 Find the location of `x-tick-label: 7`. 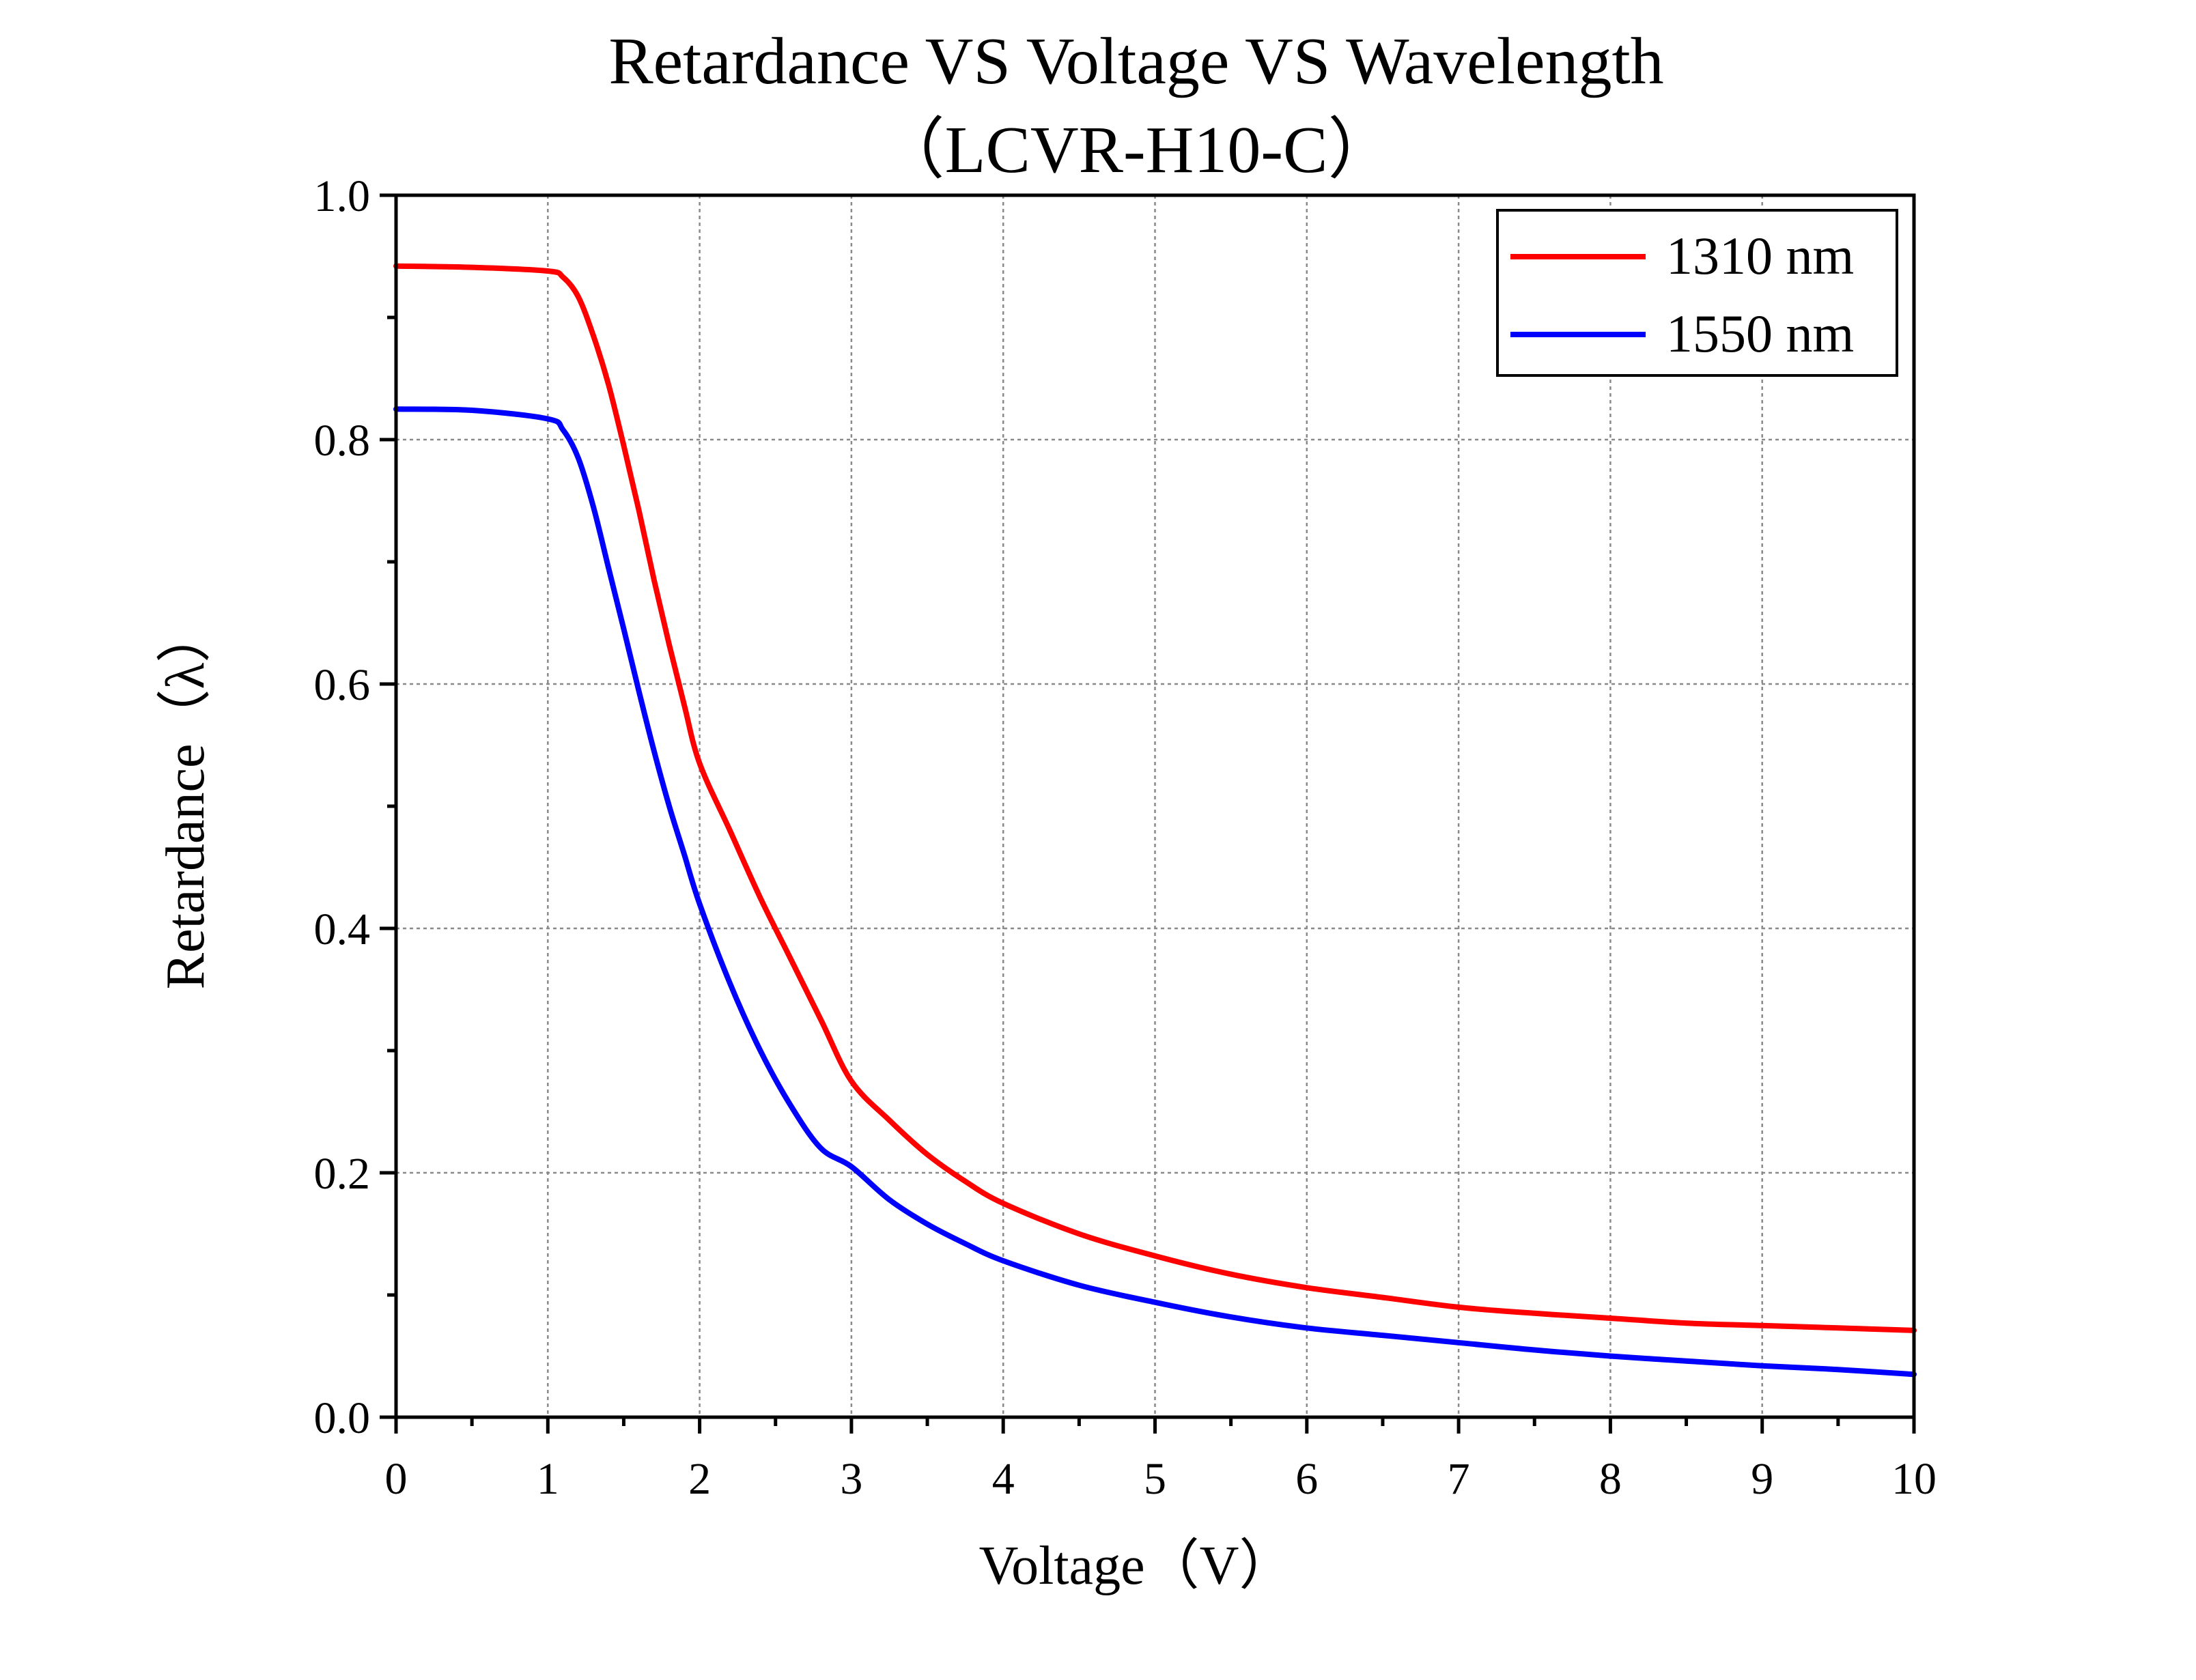

x-tick-label: 7 is located at coordinates (1459, 1479).